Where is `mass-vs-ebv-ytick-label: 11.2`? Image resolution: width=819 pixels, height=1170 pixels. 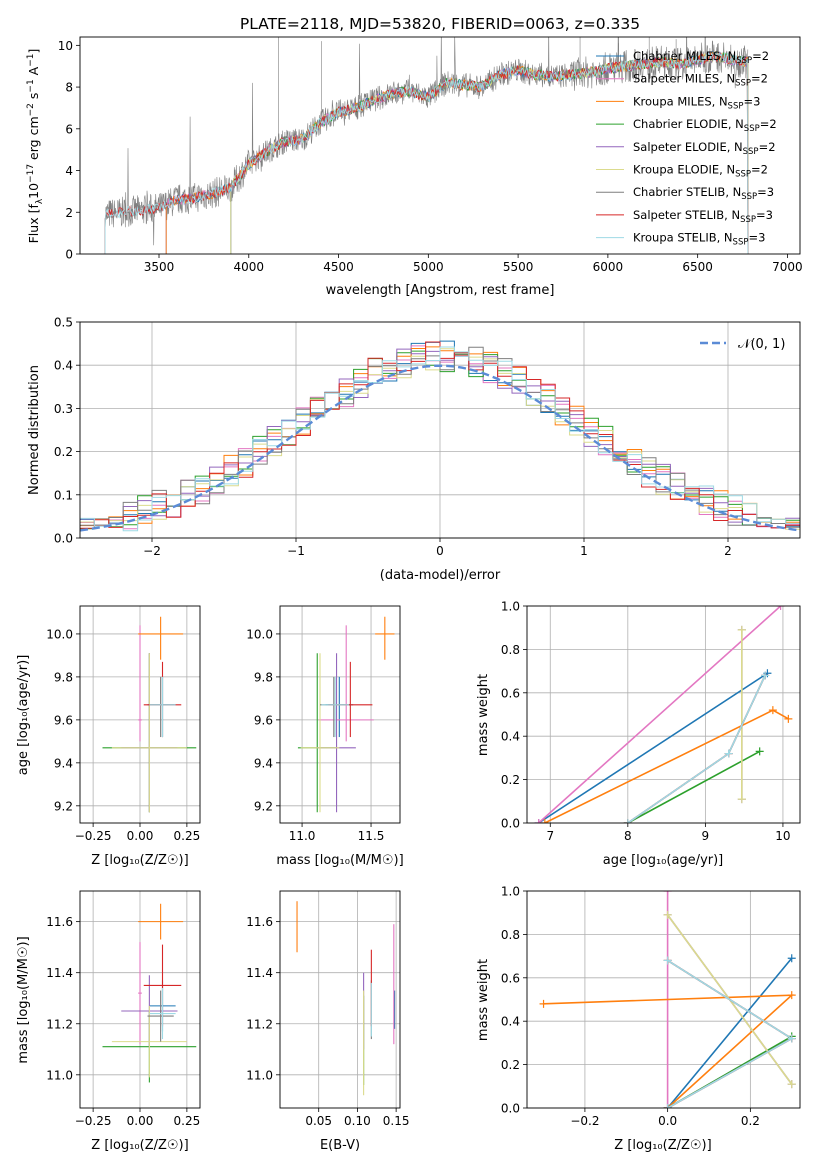
mass-vs-ebv-ytick-label: 11.2 is located at coordinates (259, 1024).